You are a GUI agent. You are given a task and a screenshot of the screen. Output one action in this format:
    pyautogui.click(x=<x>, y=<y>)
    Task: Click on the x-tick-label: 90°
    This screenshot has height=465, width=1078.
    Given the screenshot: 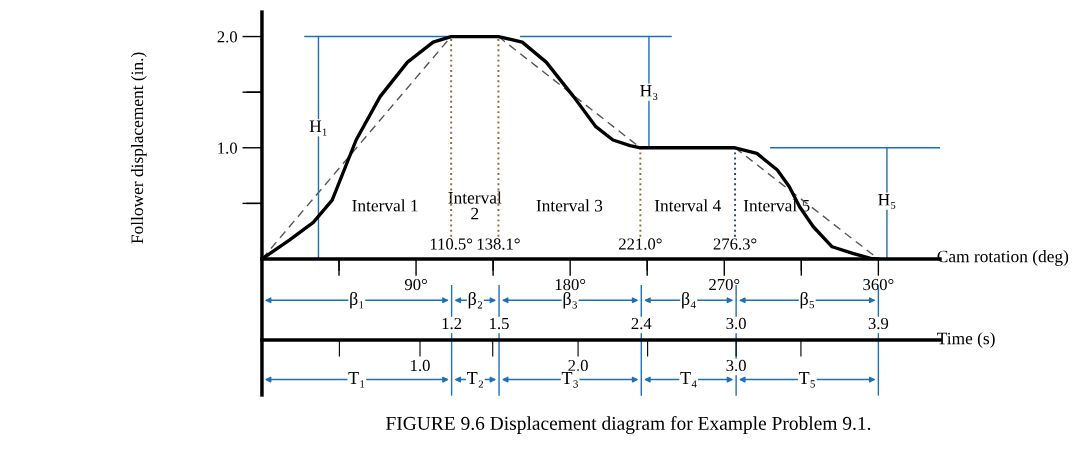 What is the action you would take?
    pyautogui.click(x=415, y=284)
    